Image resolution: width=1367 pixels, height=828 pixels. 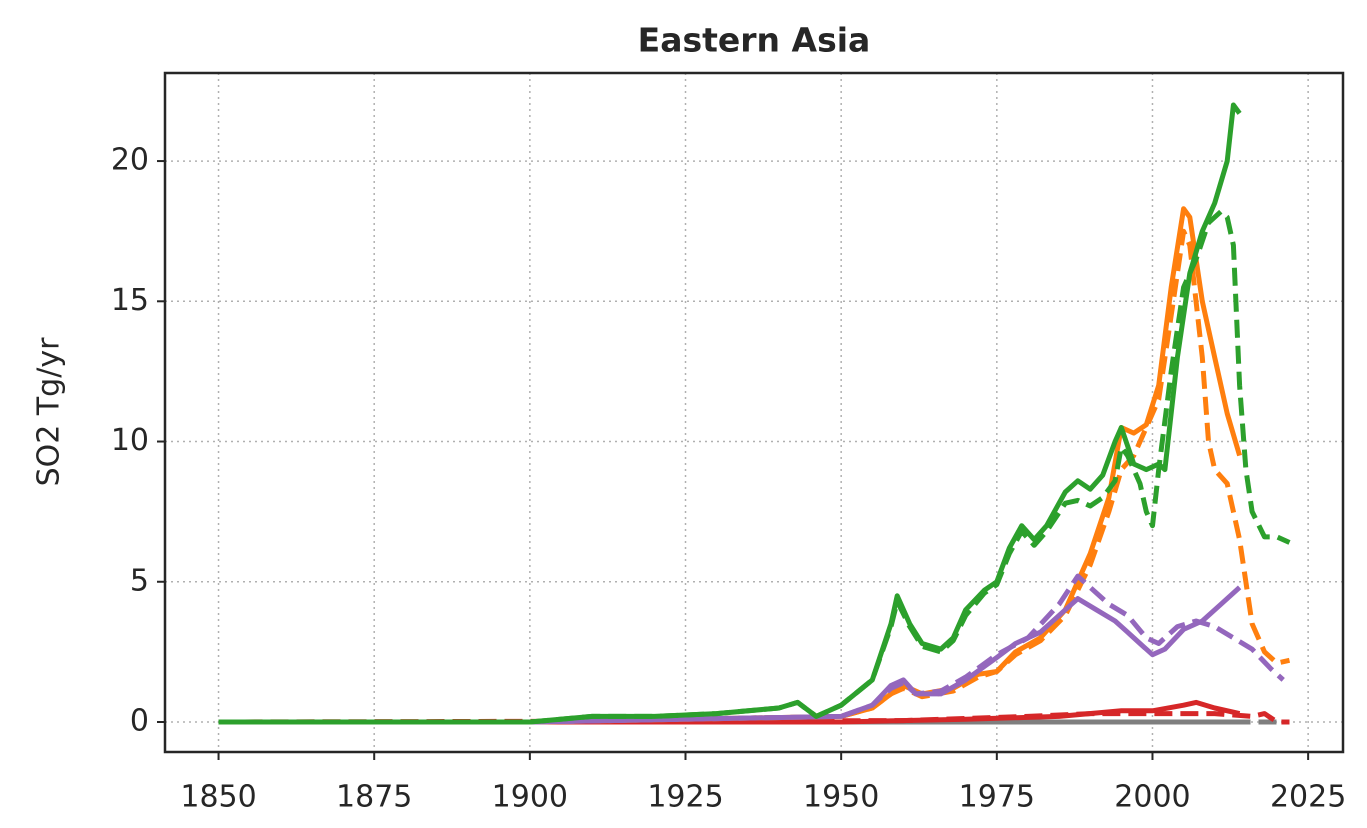 What do you see at coordinates (997, 797) in the screenshot?
I see `x-tick-label: 1975` at bounding box center [997, 797].